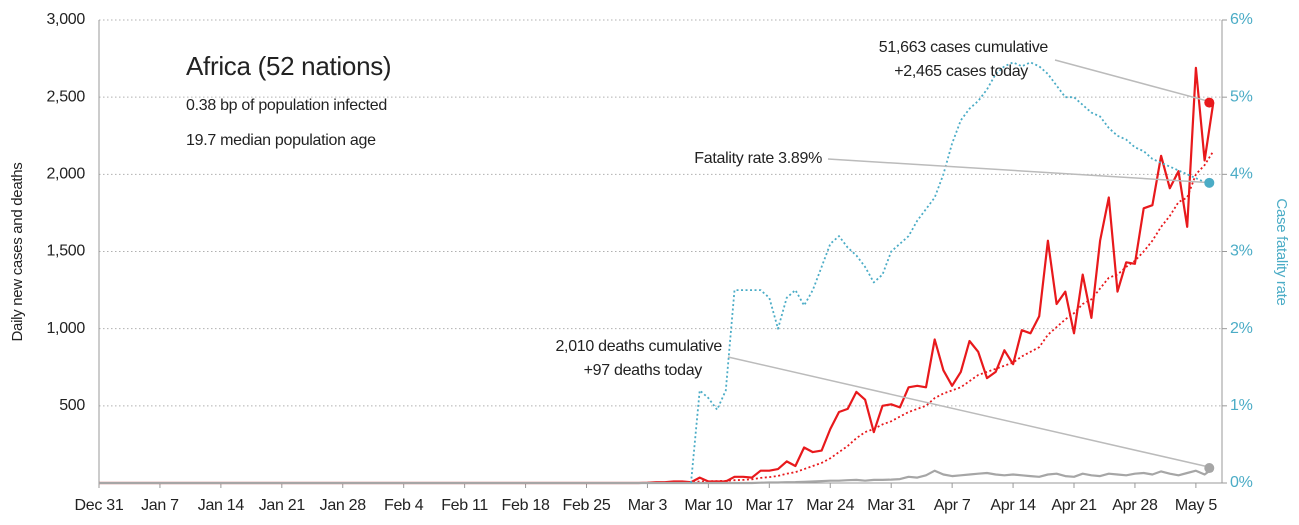  I want to click on x-tick-label: Apr 28, so click(1135, 505).